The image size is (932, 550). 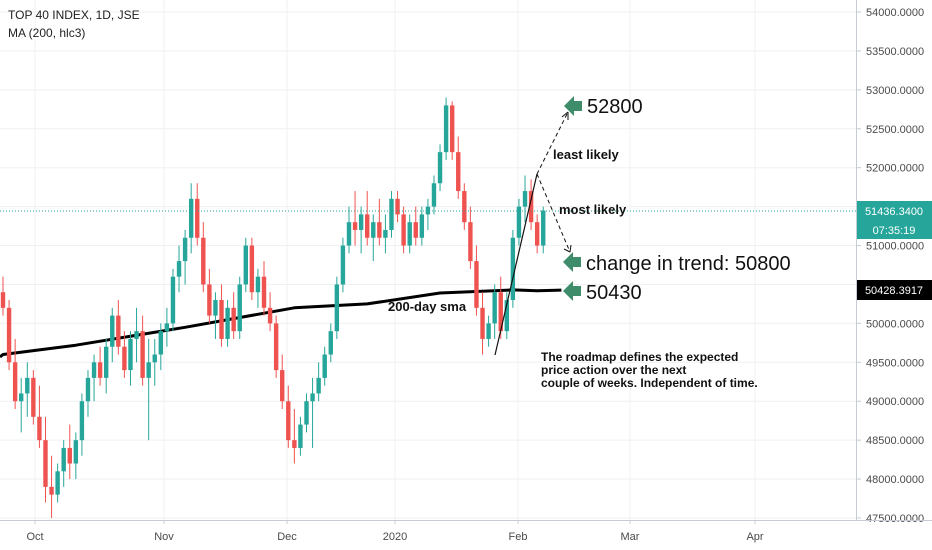 What do you see at coordinates (895, 402) in the screenshot?
I see `price-tick-label: 49000.0000` at bounding box center [895, 402].